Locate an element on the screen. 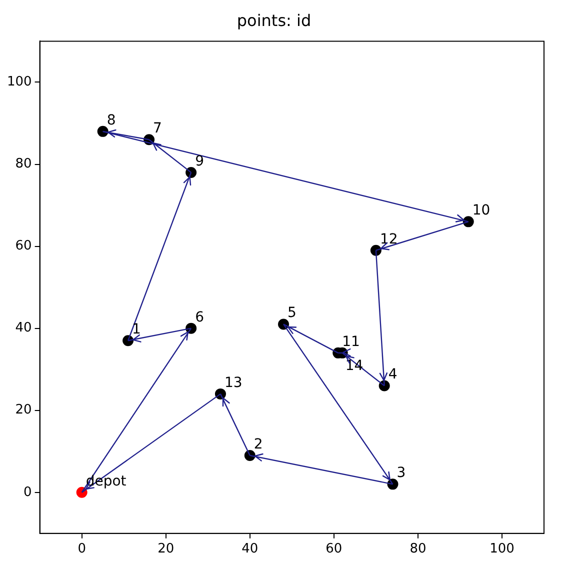 This screenshot has width=572, height=574. annotation: 11 is located at coordinates (351, 342).